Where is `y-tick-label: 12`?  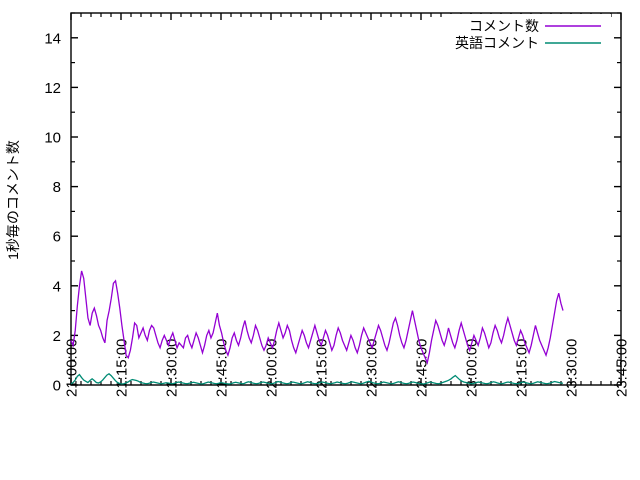
y-tick-label: 12 is located at coordinates (52, 88).